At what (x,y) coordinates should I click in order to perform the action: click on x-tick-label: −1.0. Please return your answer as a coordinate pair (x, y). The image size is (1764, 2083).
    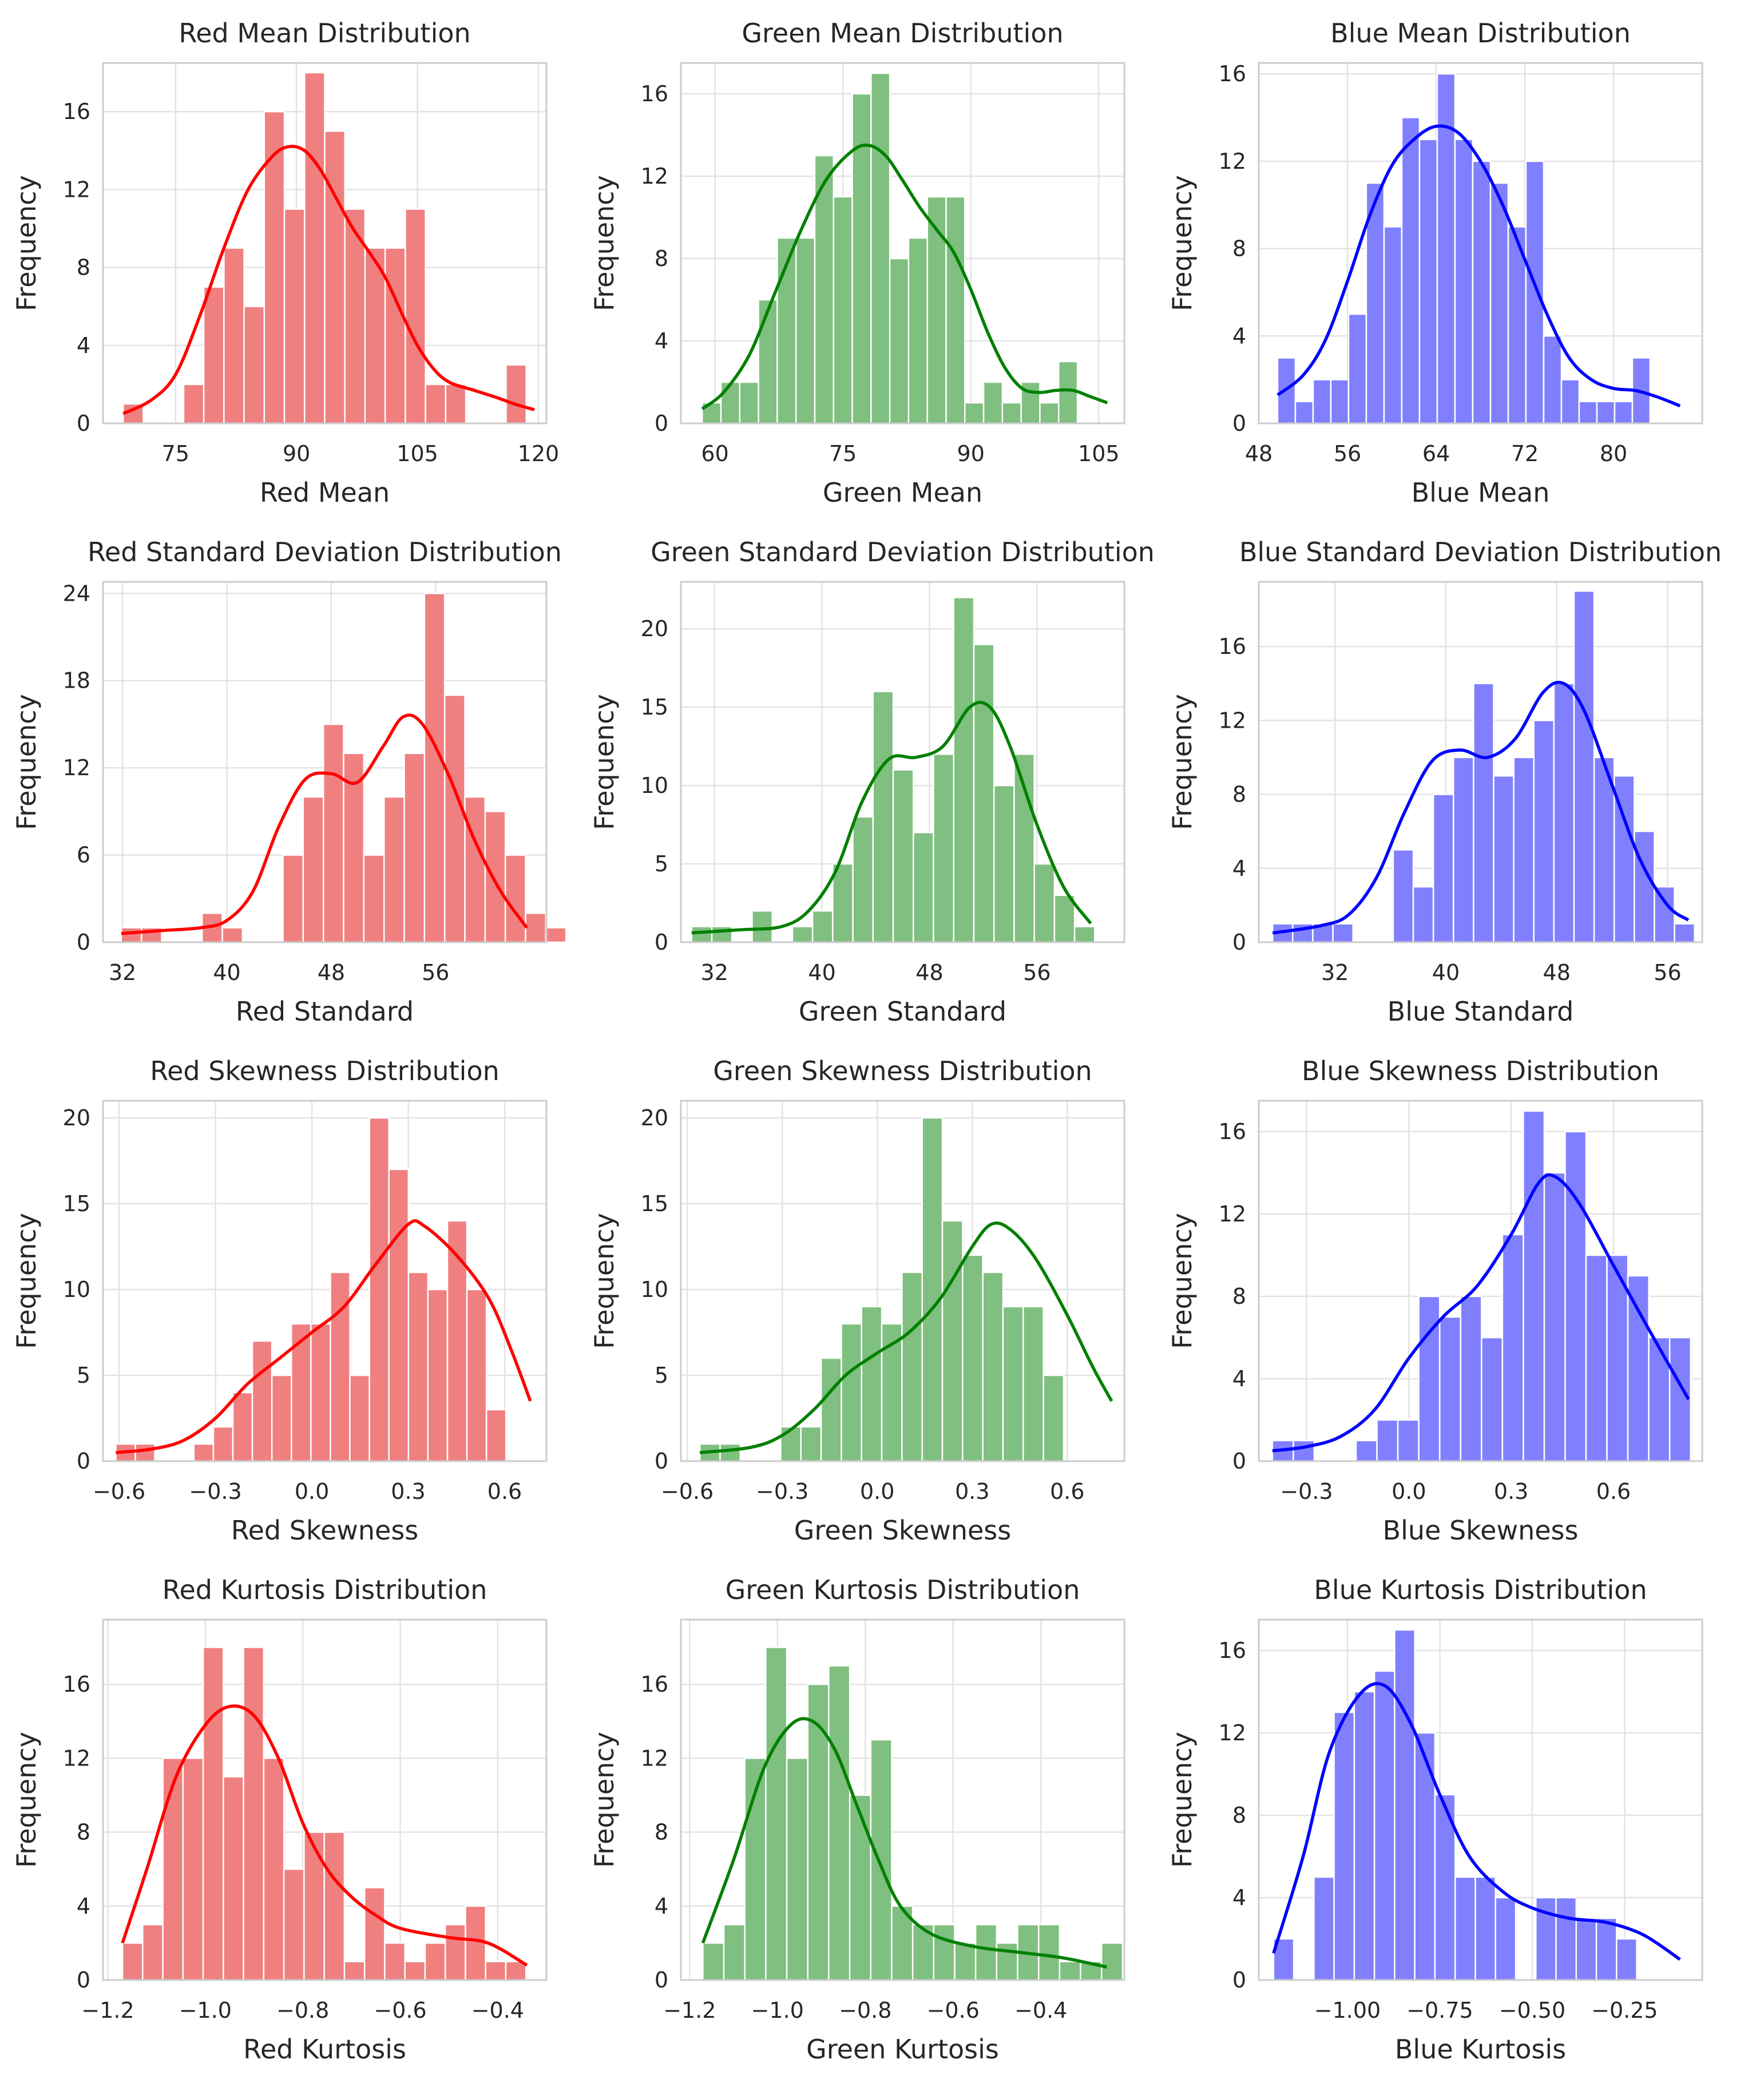
    Looking at the image, I should click on (205, 2011).